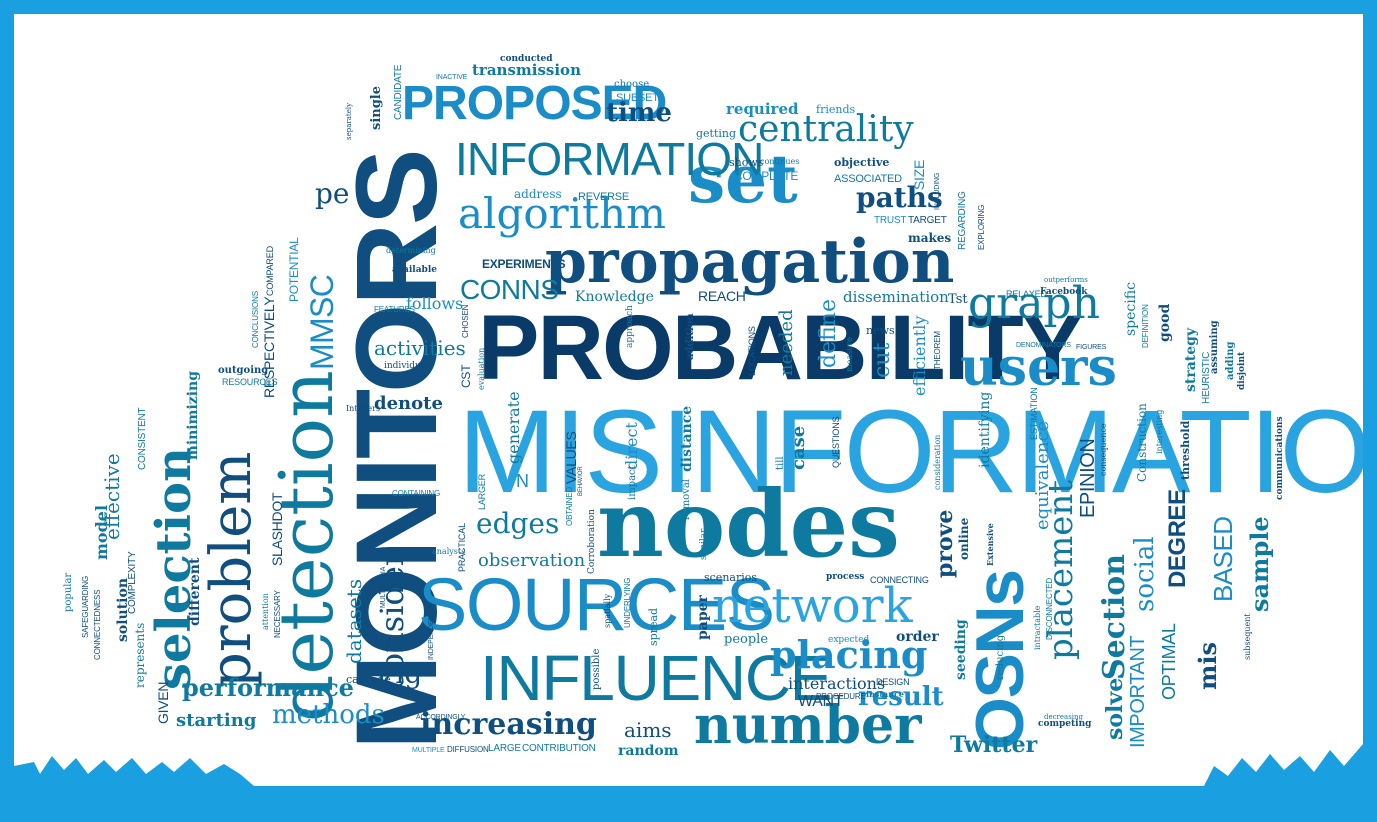  What do you see at coordinates (821, 701) in the screenshot?
I see `cloud-word-want: WANT` at bounding box center [821, 701].